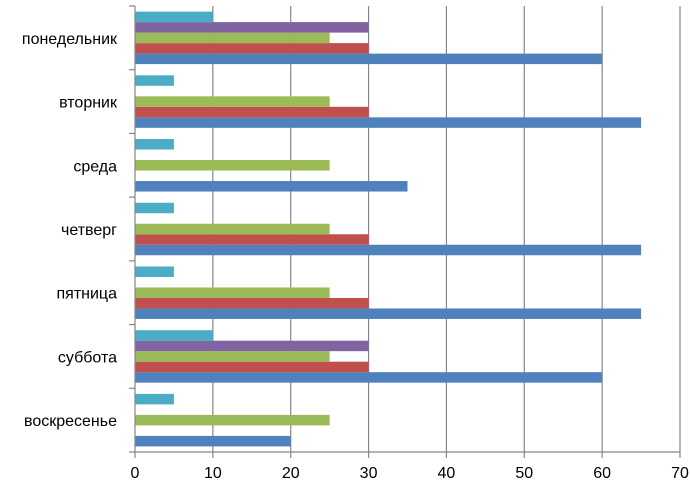  Describe the element at coordinates (87, 294) in the screenshot. I see `category-label-5: пятница` at that location.